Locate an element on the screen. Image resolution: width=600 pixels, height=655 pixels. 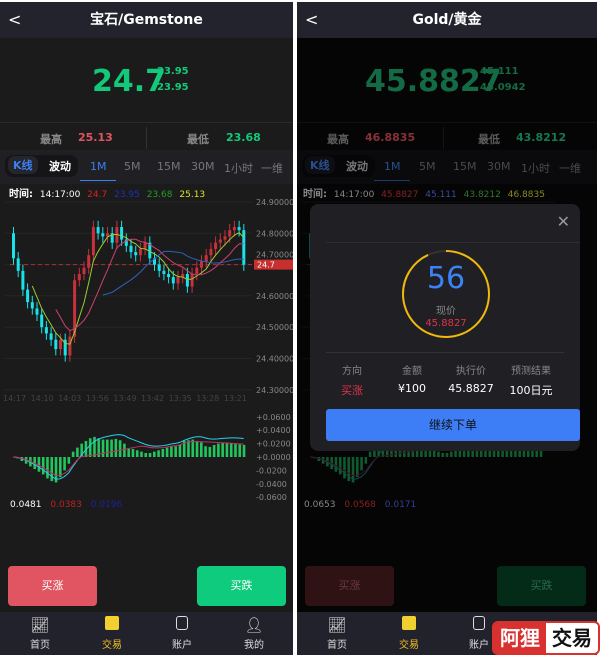
price-tick: 24.80000 is located at coordinates (274, 233).